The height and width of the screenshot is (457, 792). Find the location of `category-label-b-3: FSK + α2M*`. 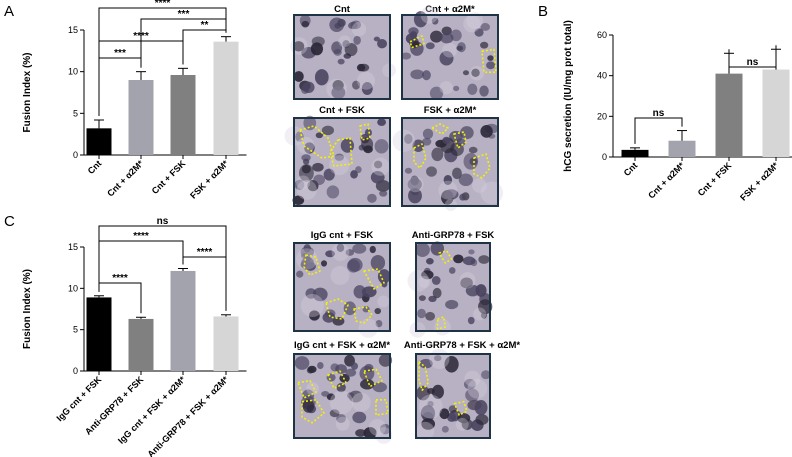

category-label-b-3: FSK + α2M* is located at coordinates (759, 181).